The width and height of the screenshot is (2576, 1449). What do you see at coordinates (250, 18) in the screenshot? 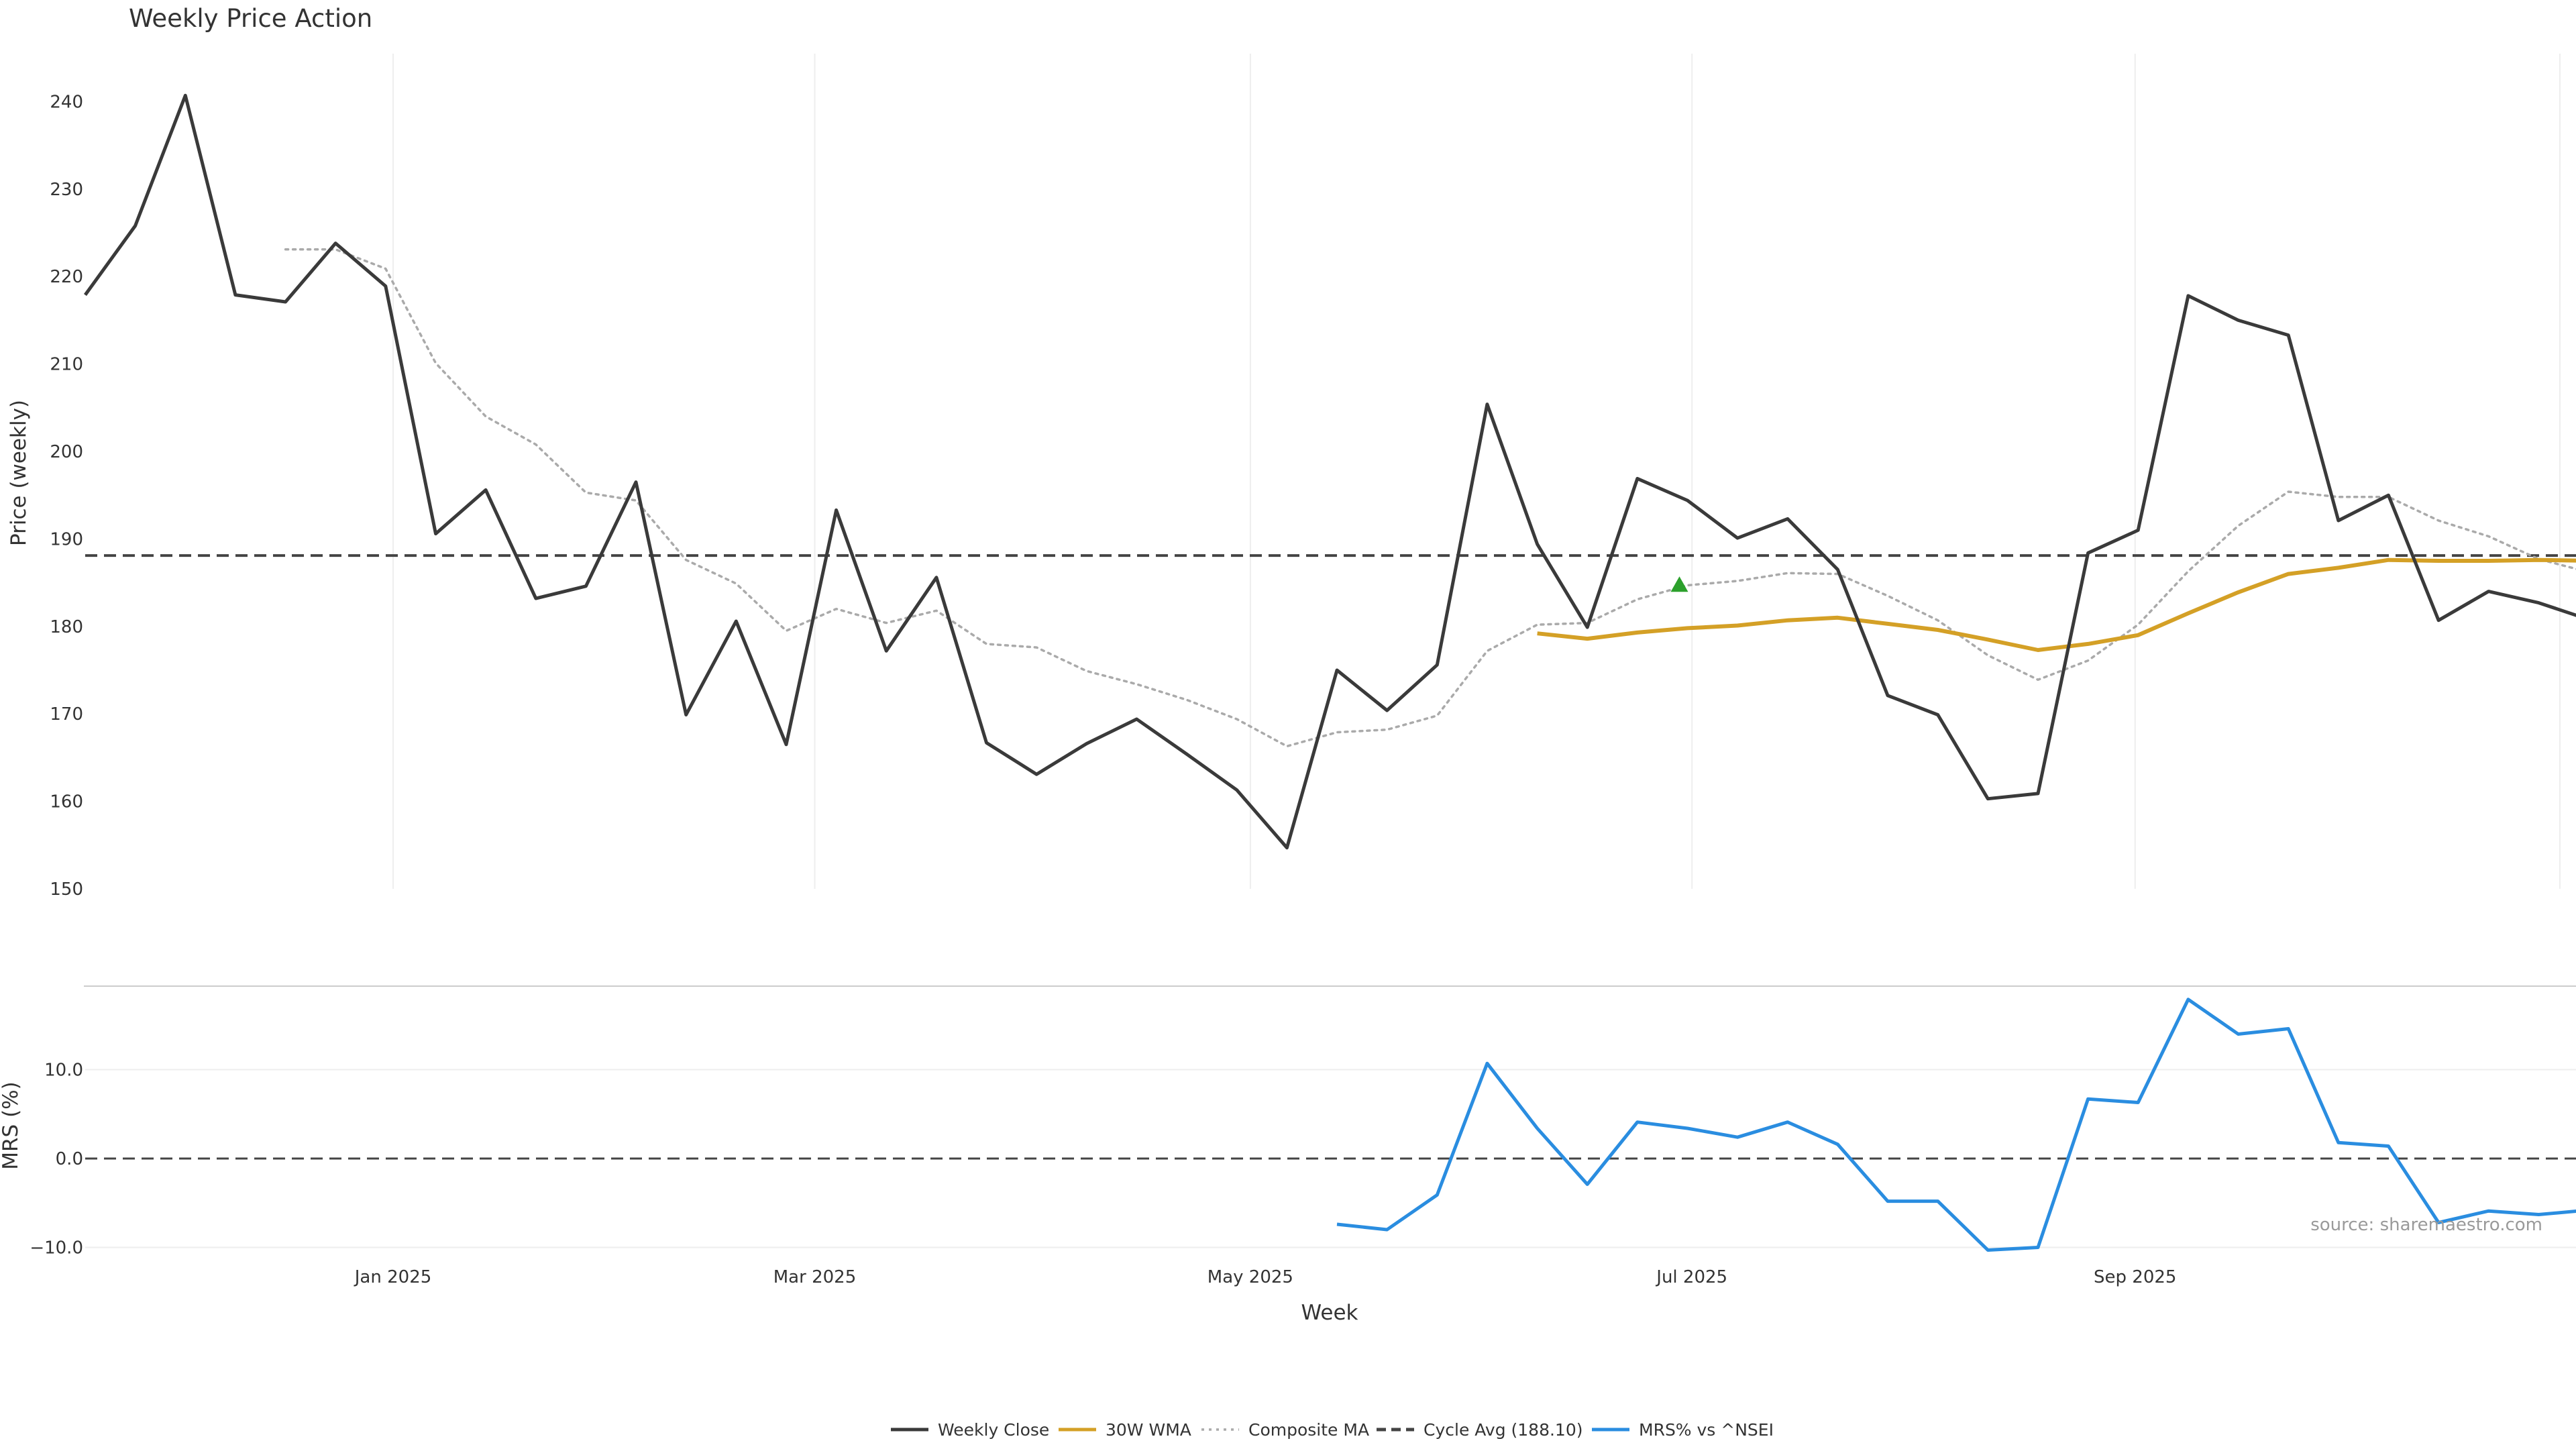
I see `chart-title: Weekly Price Action` at bounding box center [250, 18].